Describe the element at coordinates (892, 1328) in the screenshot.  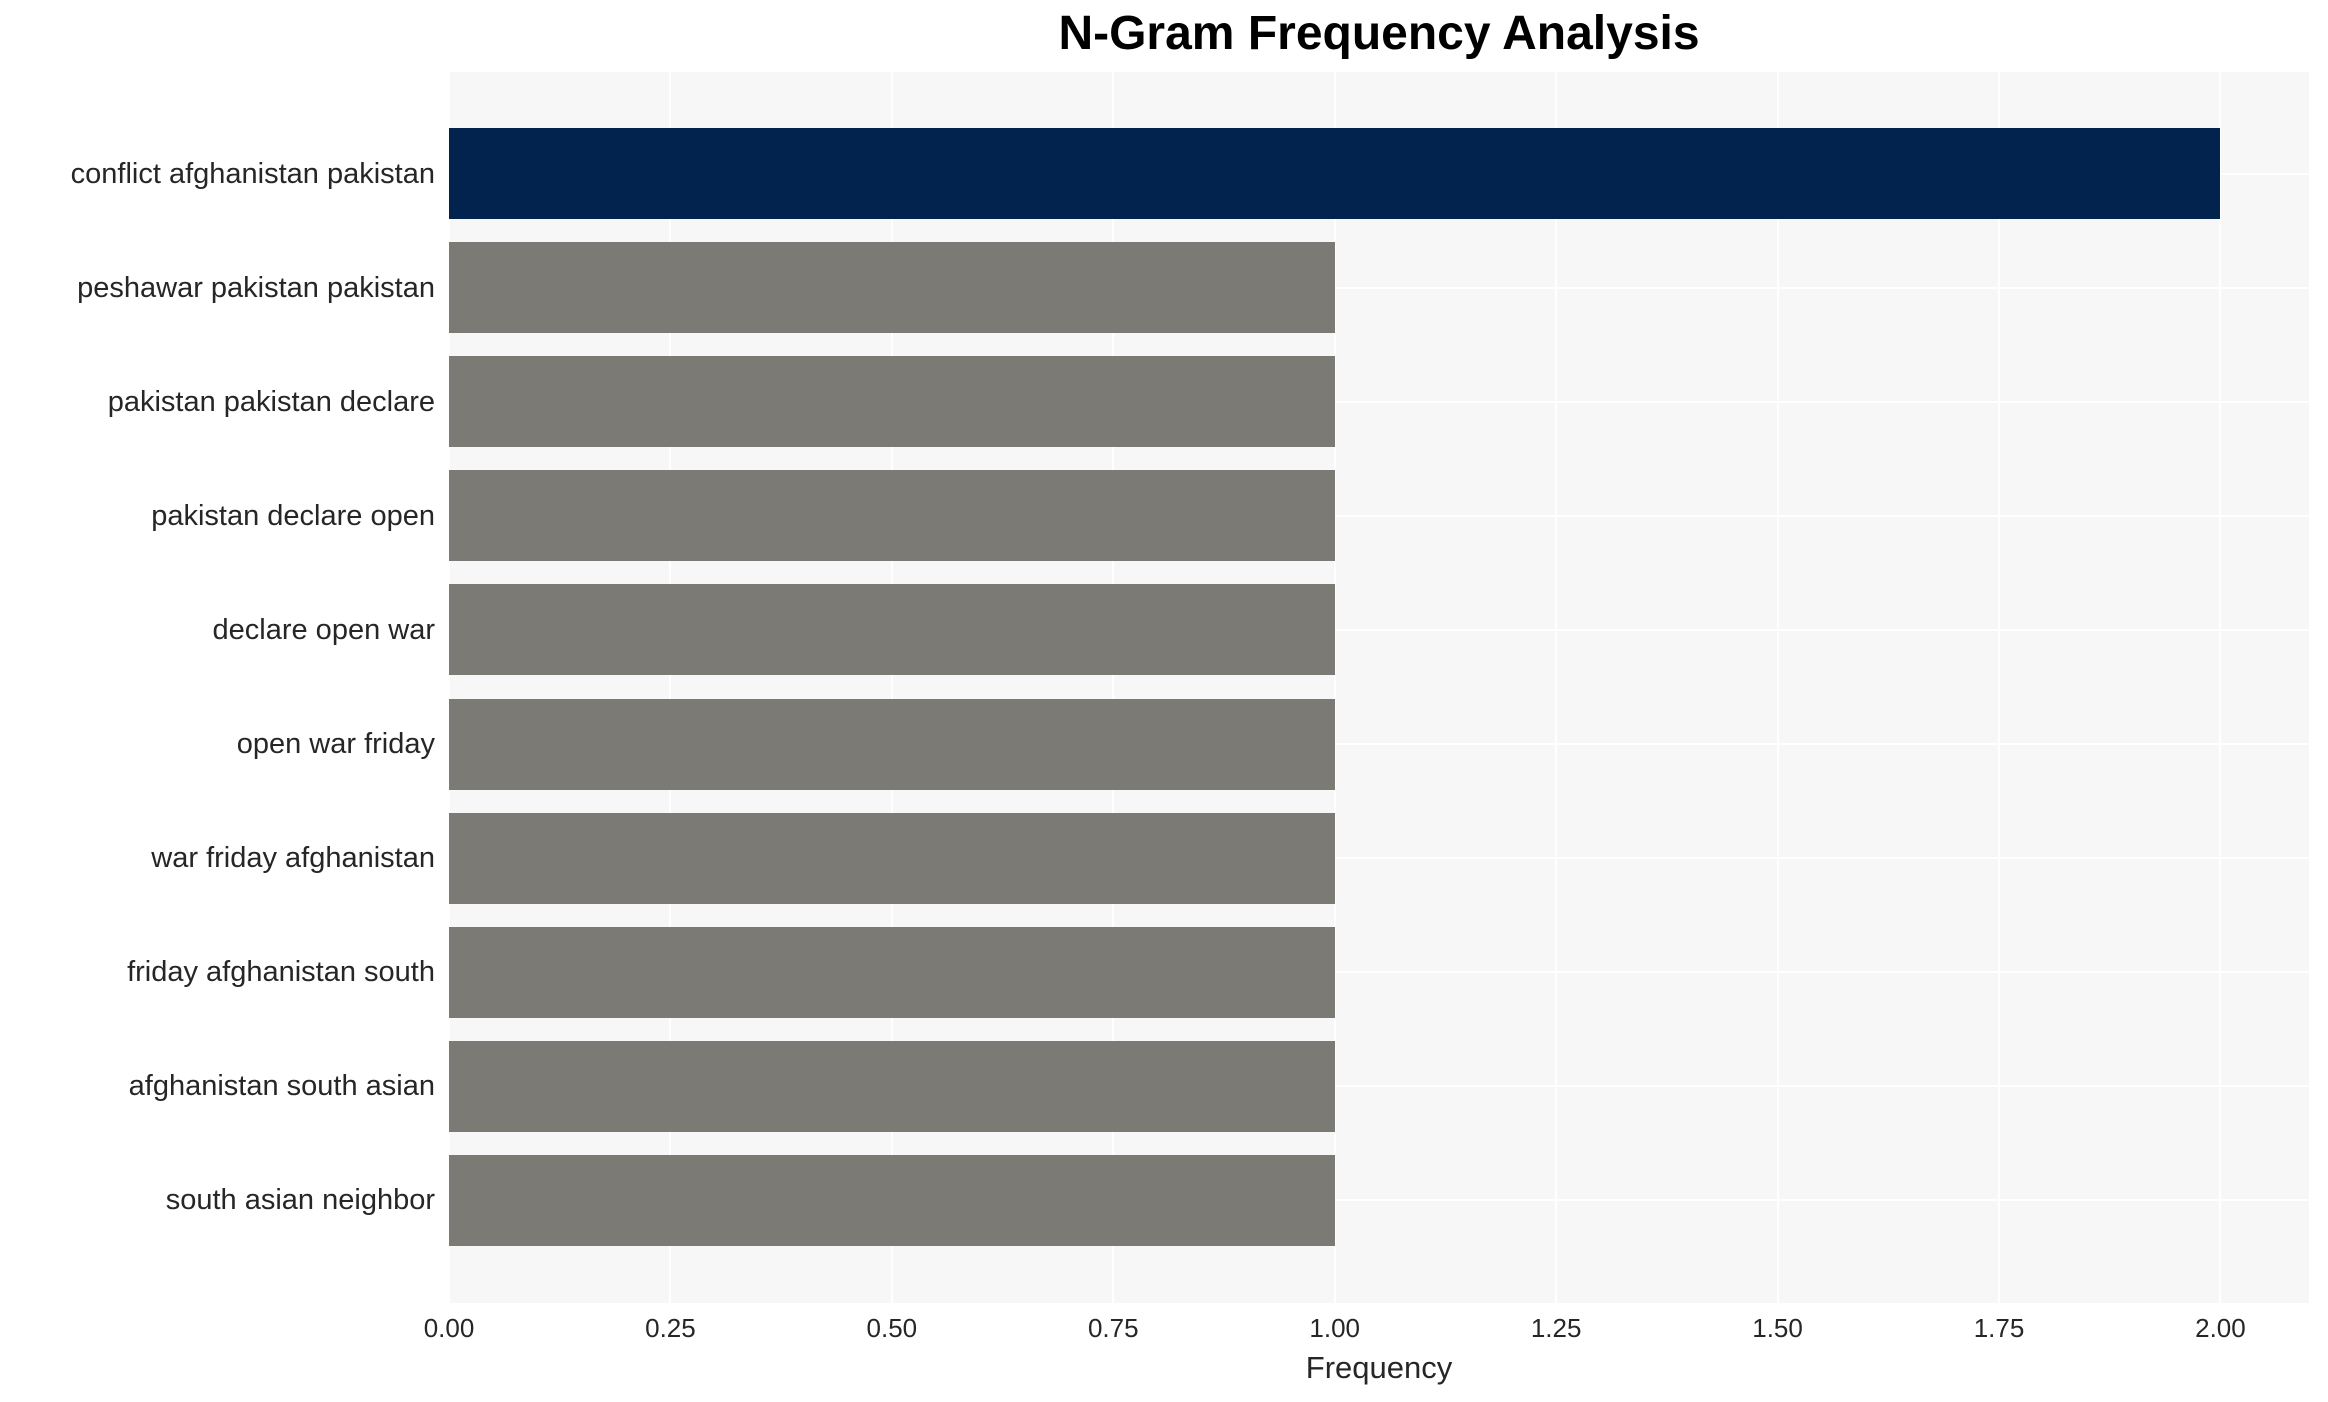
I see `x-tick-label: 0.50` at that location.